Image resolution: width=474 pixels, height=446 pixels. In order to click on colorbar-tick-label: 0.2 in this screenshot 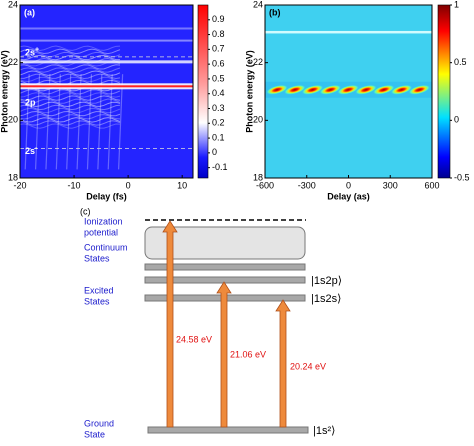, I will do `click(218, 123)`.